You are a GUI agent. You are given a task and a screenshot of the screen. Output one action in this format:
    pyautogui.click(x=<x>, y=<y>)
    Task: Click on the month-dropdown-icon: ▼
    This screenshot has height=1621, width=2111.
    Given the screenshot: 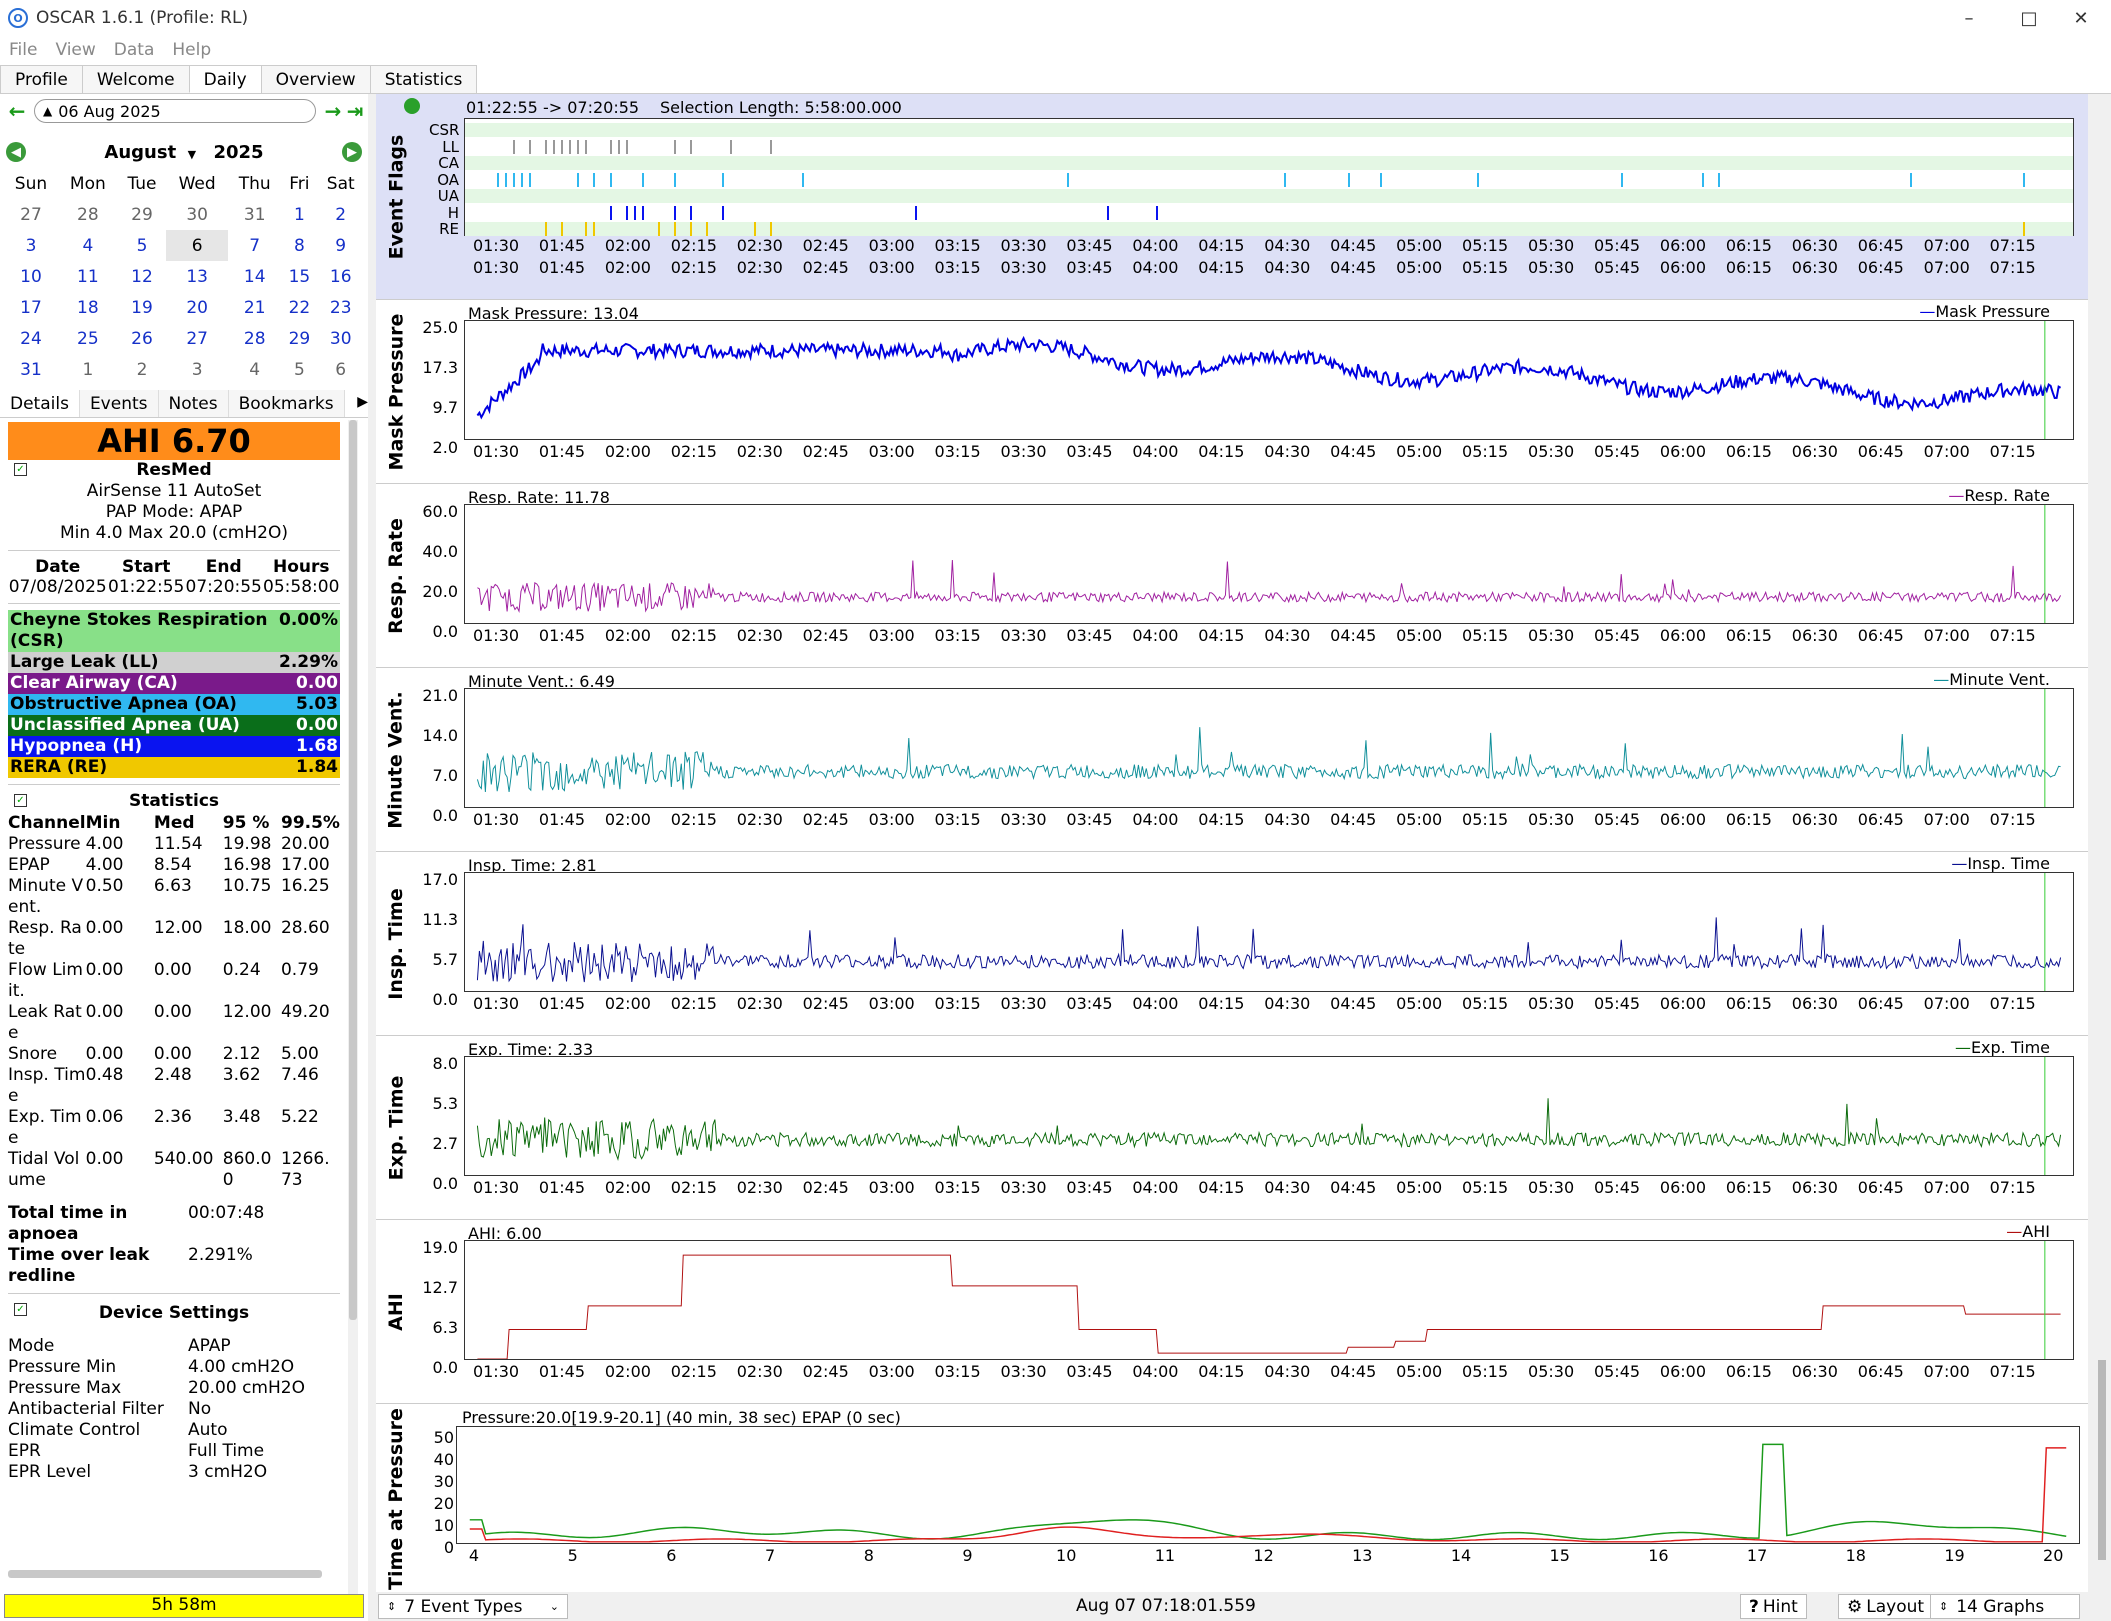 What is the action you would take?
    pyautogui.click(x=192, y=154)
    